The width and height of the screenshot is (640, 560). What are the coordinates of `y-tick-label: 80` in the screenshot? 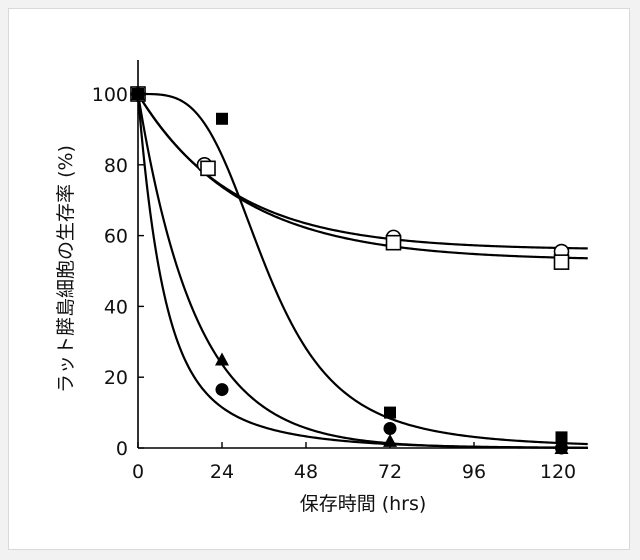 It's located at (116, 166).